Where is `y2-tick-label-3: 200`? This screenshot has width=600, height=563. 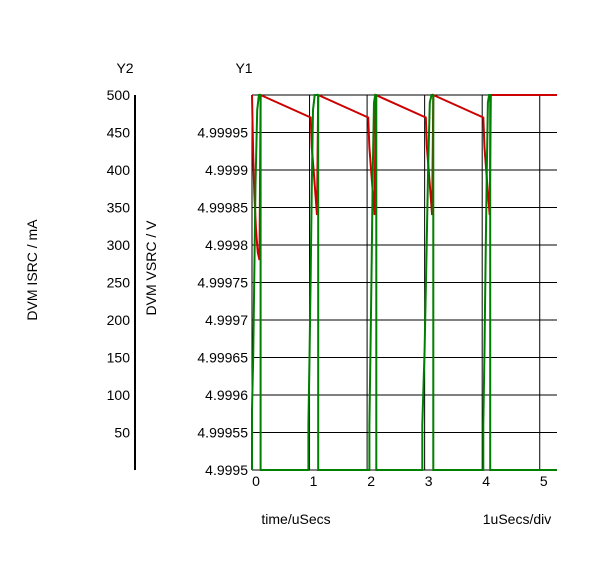 y2-tick-label-3: 200 is located at coordinates (119, 320).